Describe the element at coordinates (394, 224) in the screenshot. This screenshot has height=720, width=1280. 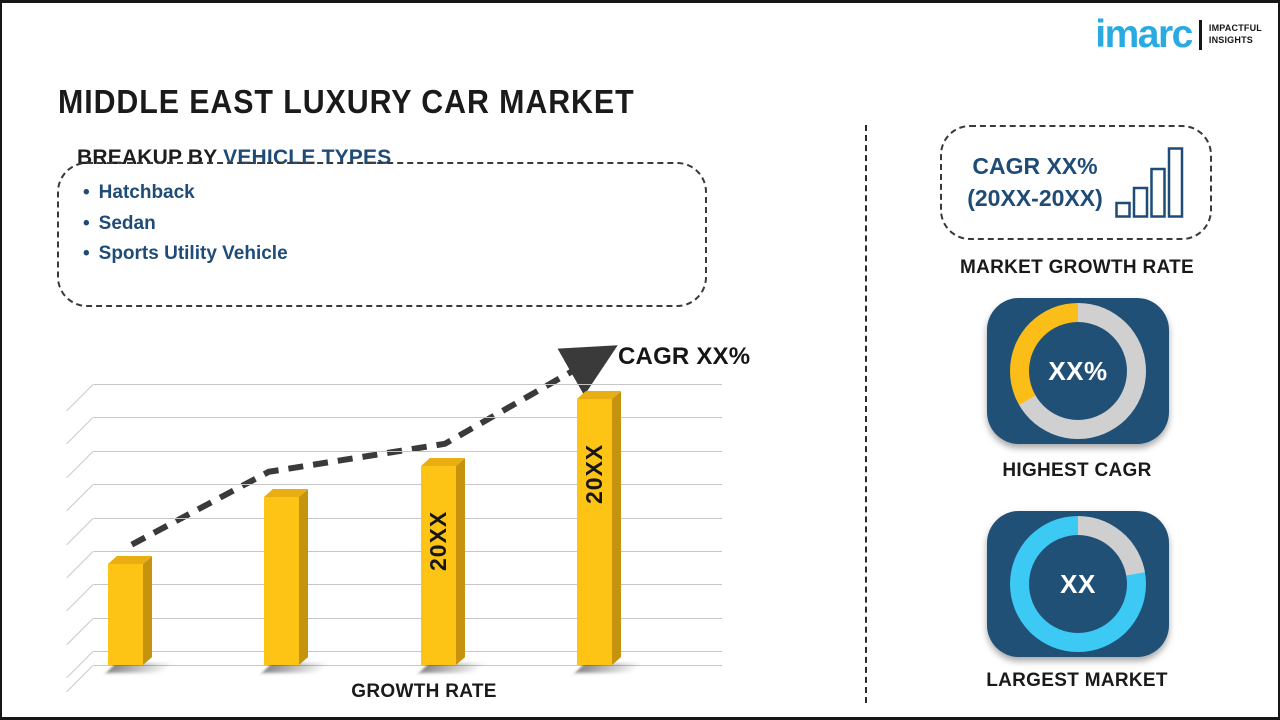
I see `vehicle-type-item: • Sedan` at that location.